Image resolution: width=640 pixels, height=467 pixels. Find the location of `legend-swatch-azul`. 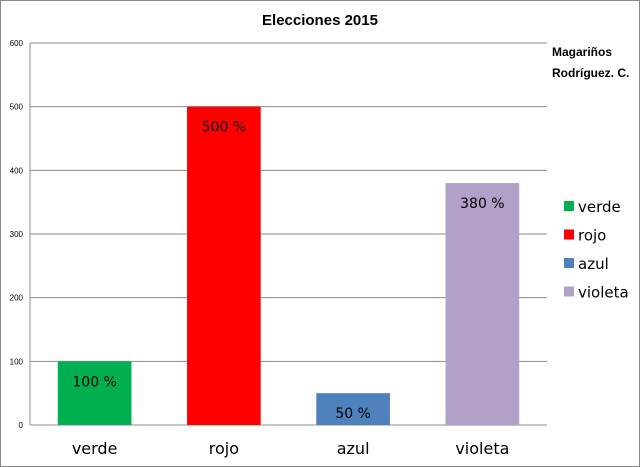

legend-swatch-azul is located at coordinates (569, 263).